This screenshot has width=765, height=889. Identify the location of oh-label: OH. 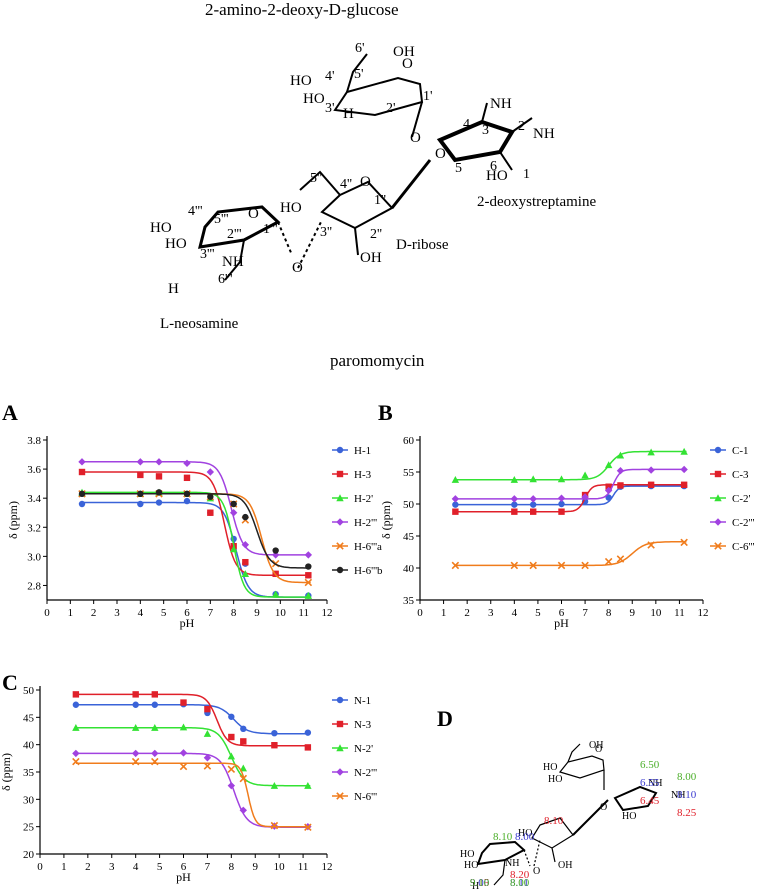
(371, 258).